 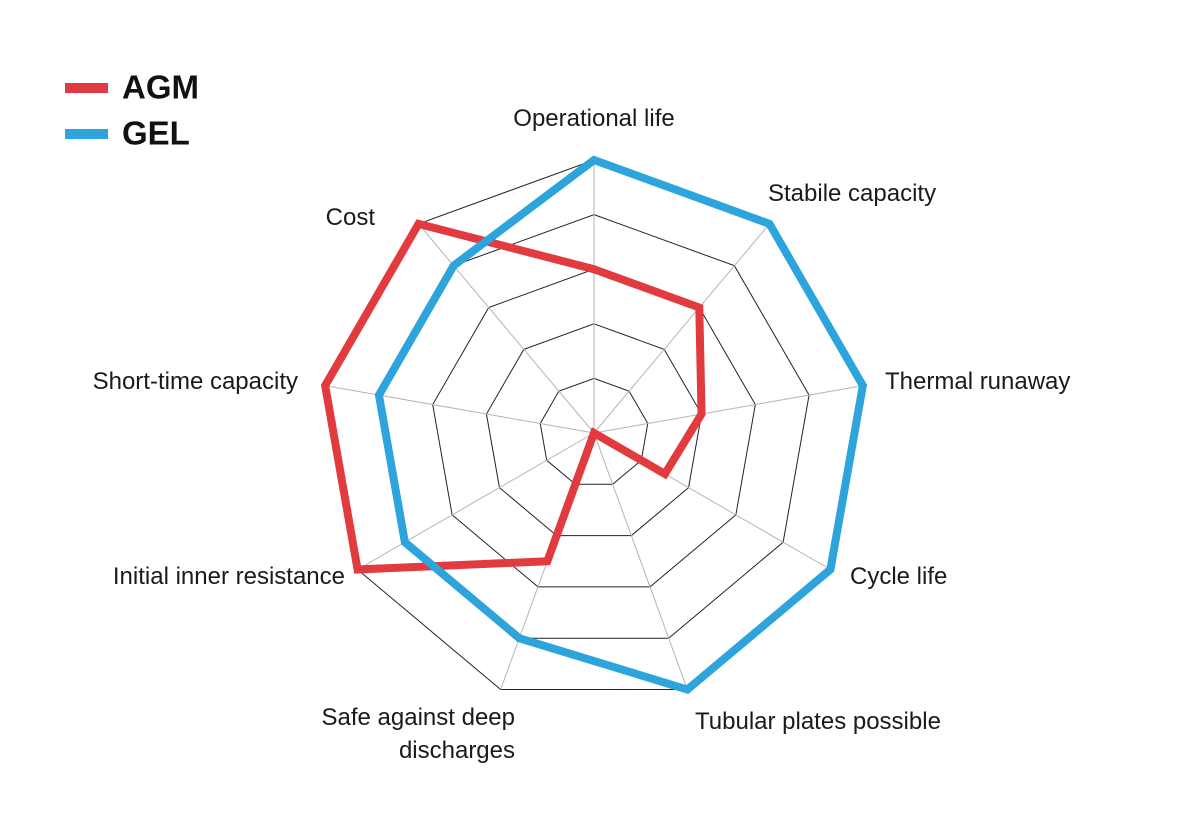 I want to click on axis-label: Cost, so click(x=350, y=217).